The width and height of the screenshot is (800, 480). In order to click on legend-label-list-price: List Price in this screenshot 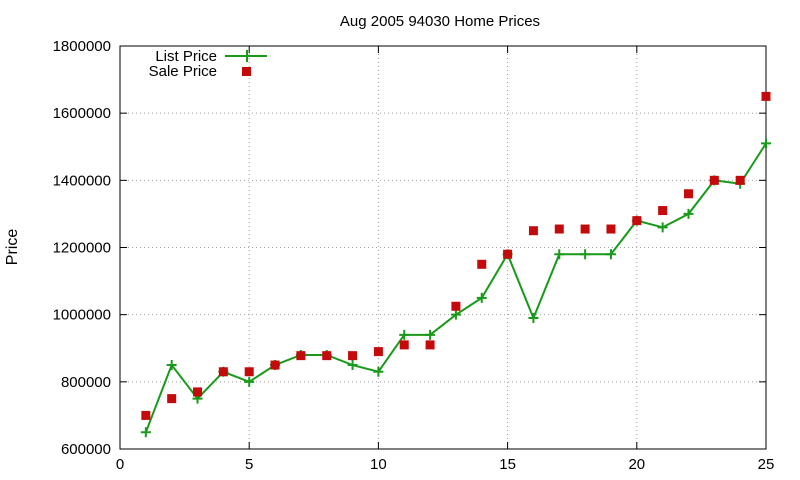, I will do `click(186, 56)`.